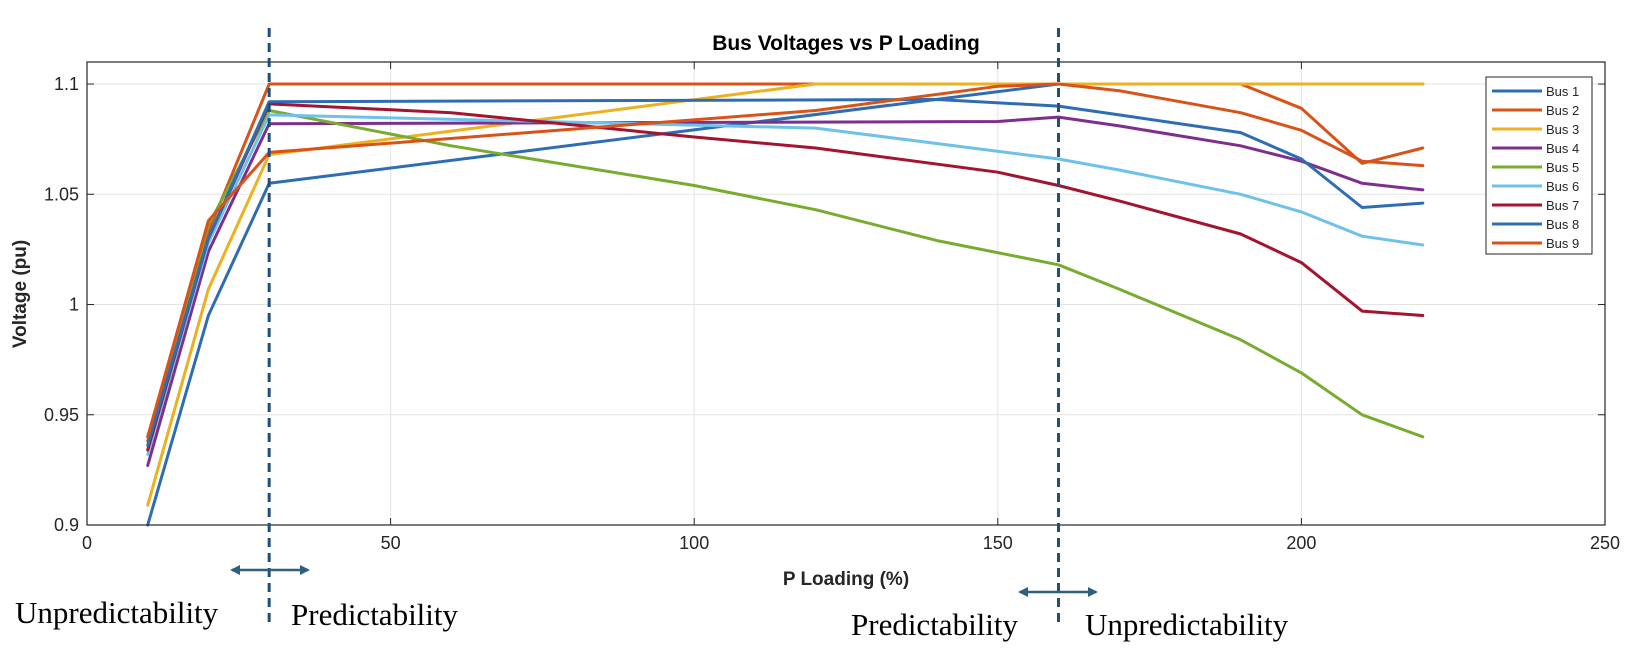  What do you see at coordinates (1562, 224) in the screenshot?
I see `legend-label: Bus 8` at bounding box center [1562, 224].